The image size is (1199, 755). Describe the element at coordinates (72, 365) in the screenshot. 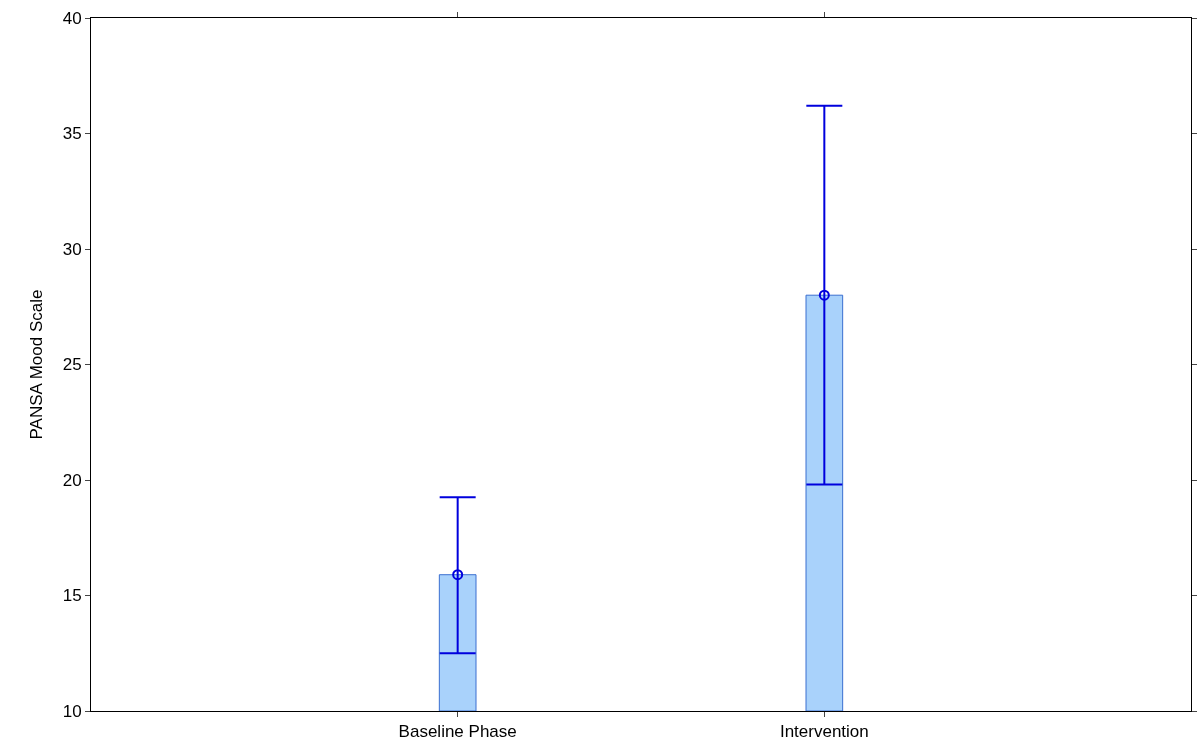

I see `y-tick-label: 25` at that location.